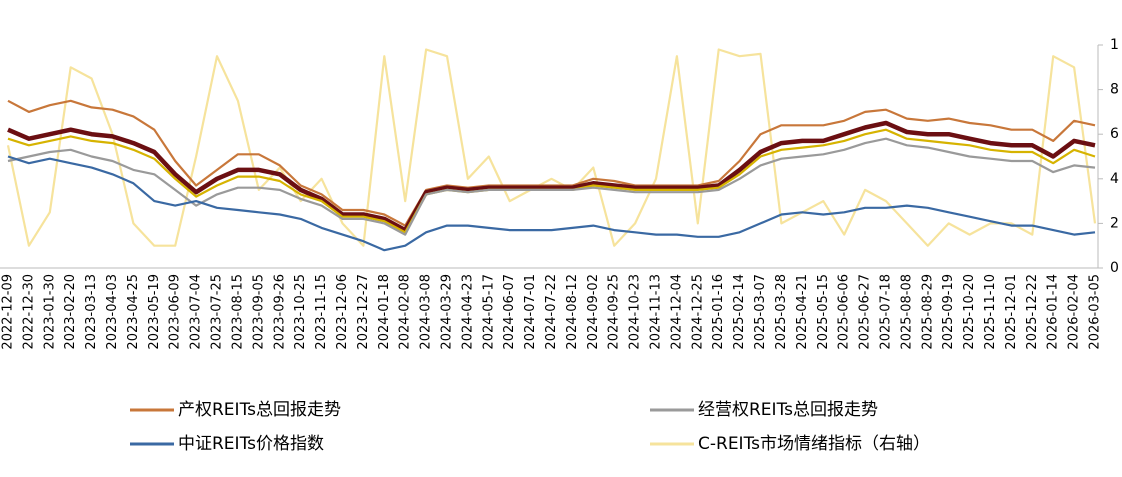  I want to click on x-tick-label: 2026-01-14, so click(1053, 312).